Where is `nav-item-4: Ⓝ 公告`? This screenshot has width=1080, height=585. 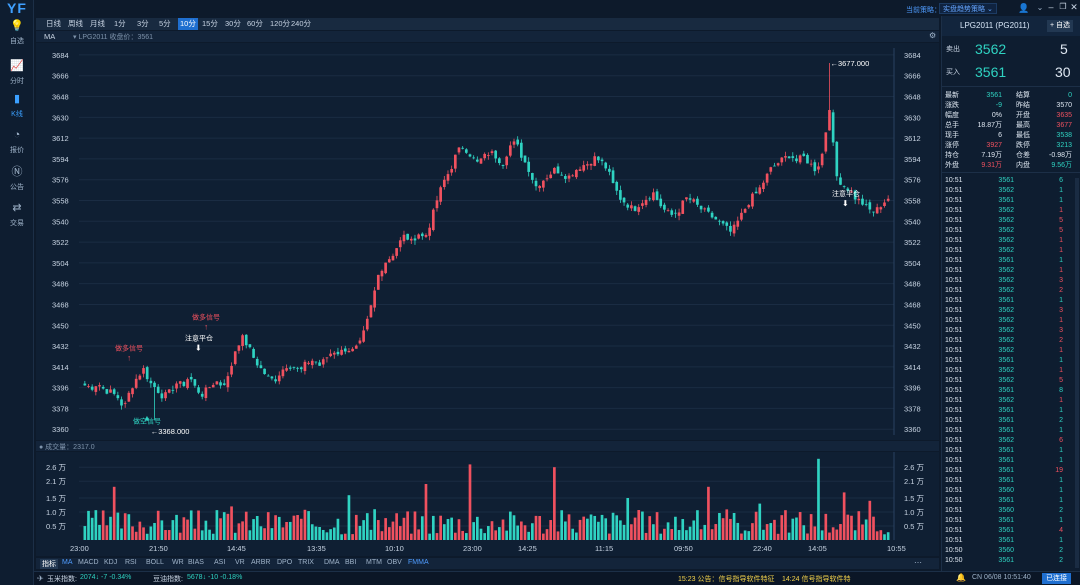 nav-item-4: Ⓝ 公告 is located at coordinates (17, 179).